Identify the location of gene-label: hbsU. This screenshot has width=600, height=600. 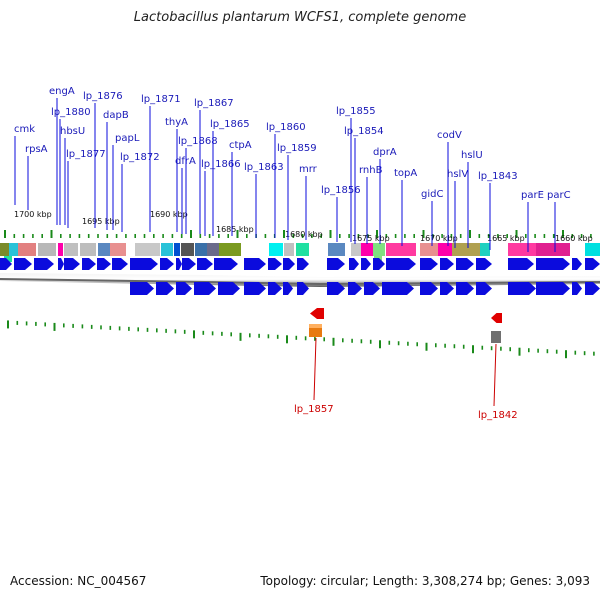
(72, 131).